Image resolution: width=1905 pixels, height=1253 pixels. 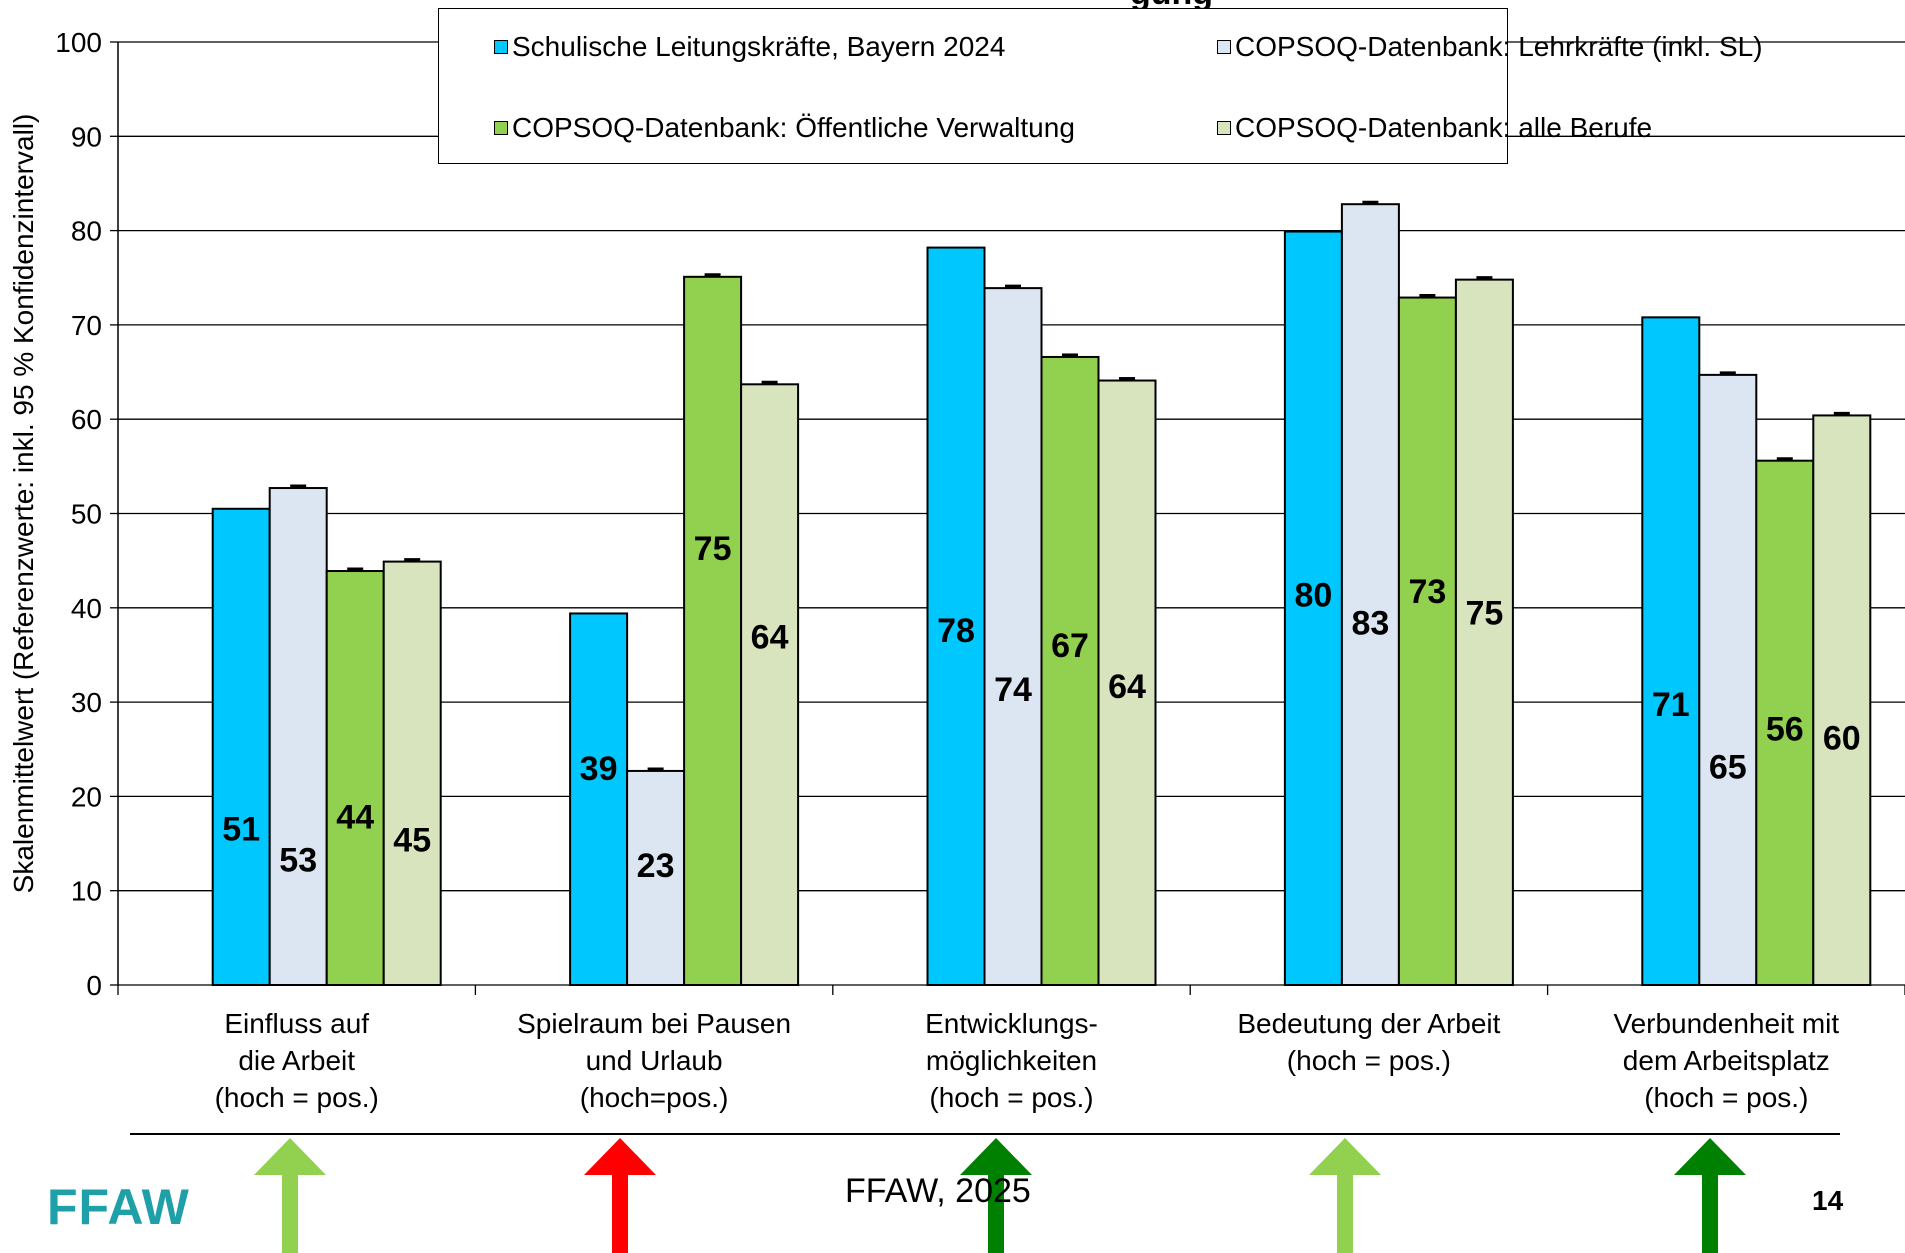 What do you see at coordinates (654, 1023) in the screenshot?
I see `x-category-label: Spielraum bei Pausen` at bounding box center [654, 1023].